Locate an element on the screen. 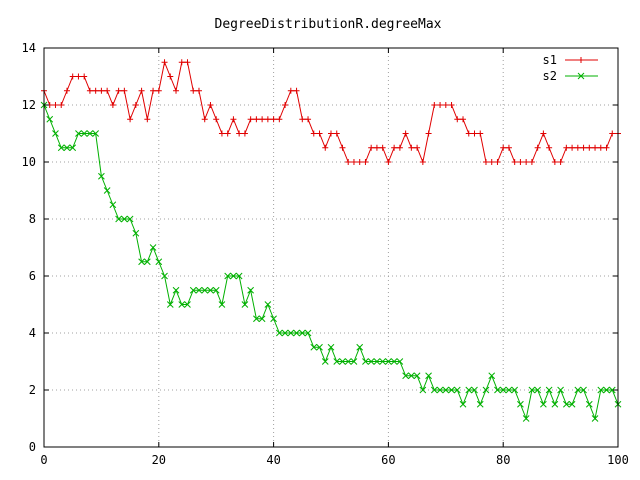  x-tick-label: 40 is located at coordinates (273, 460).